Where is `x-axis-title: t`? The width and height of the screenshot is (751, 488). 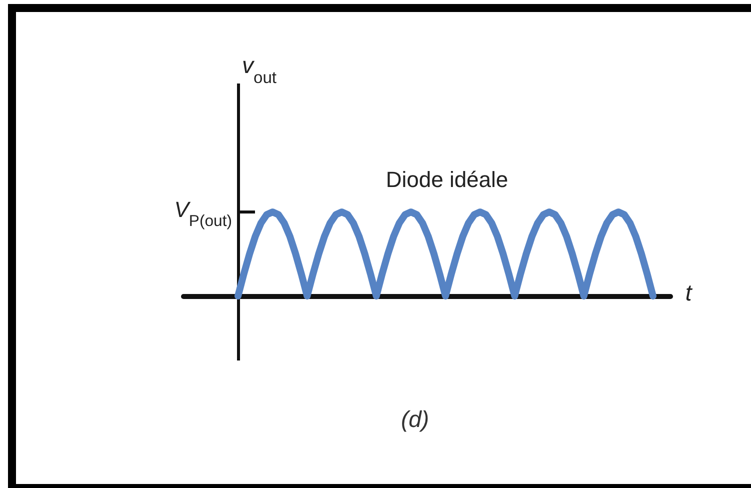
x-axis-title: t is located at coordinates (689, 293).